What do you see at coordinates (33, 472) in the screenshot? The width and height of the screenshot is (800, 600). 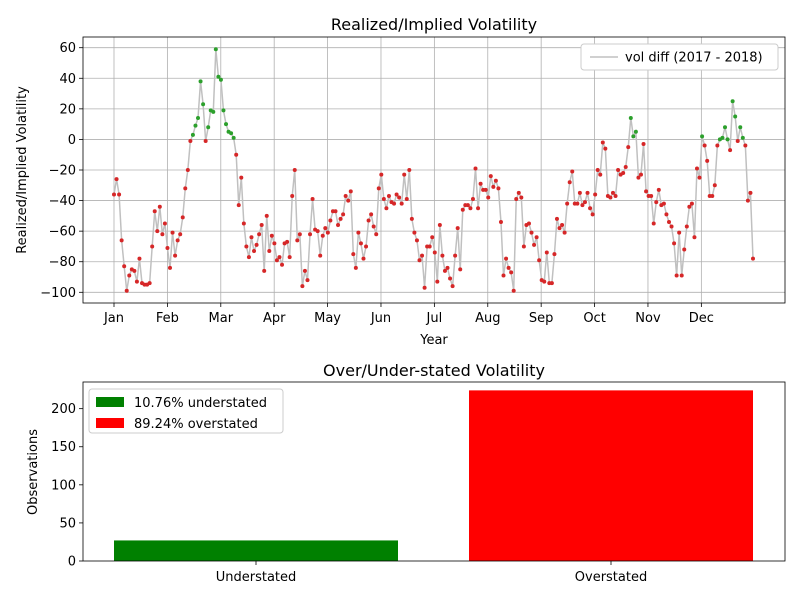 I see `bar-chart-ylabel: Observations` at bounding box center [33, 472].